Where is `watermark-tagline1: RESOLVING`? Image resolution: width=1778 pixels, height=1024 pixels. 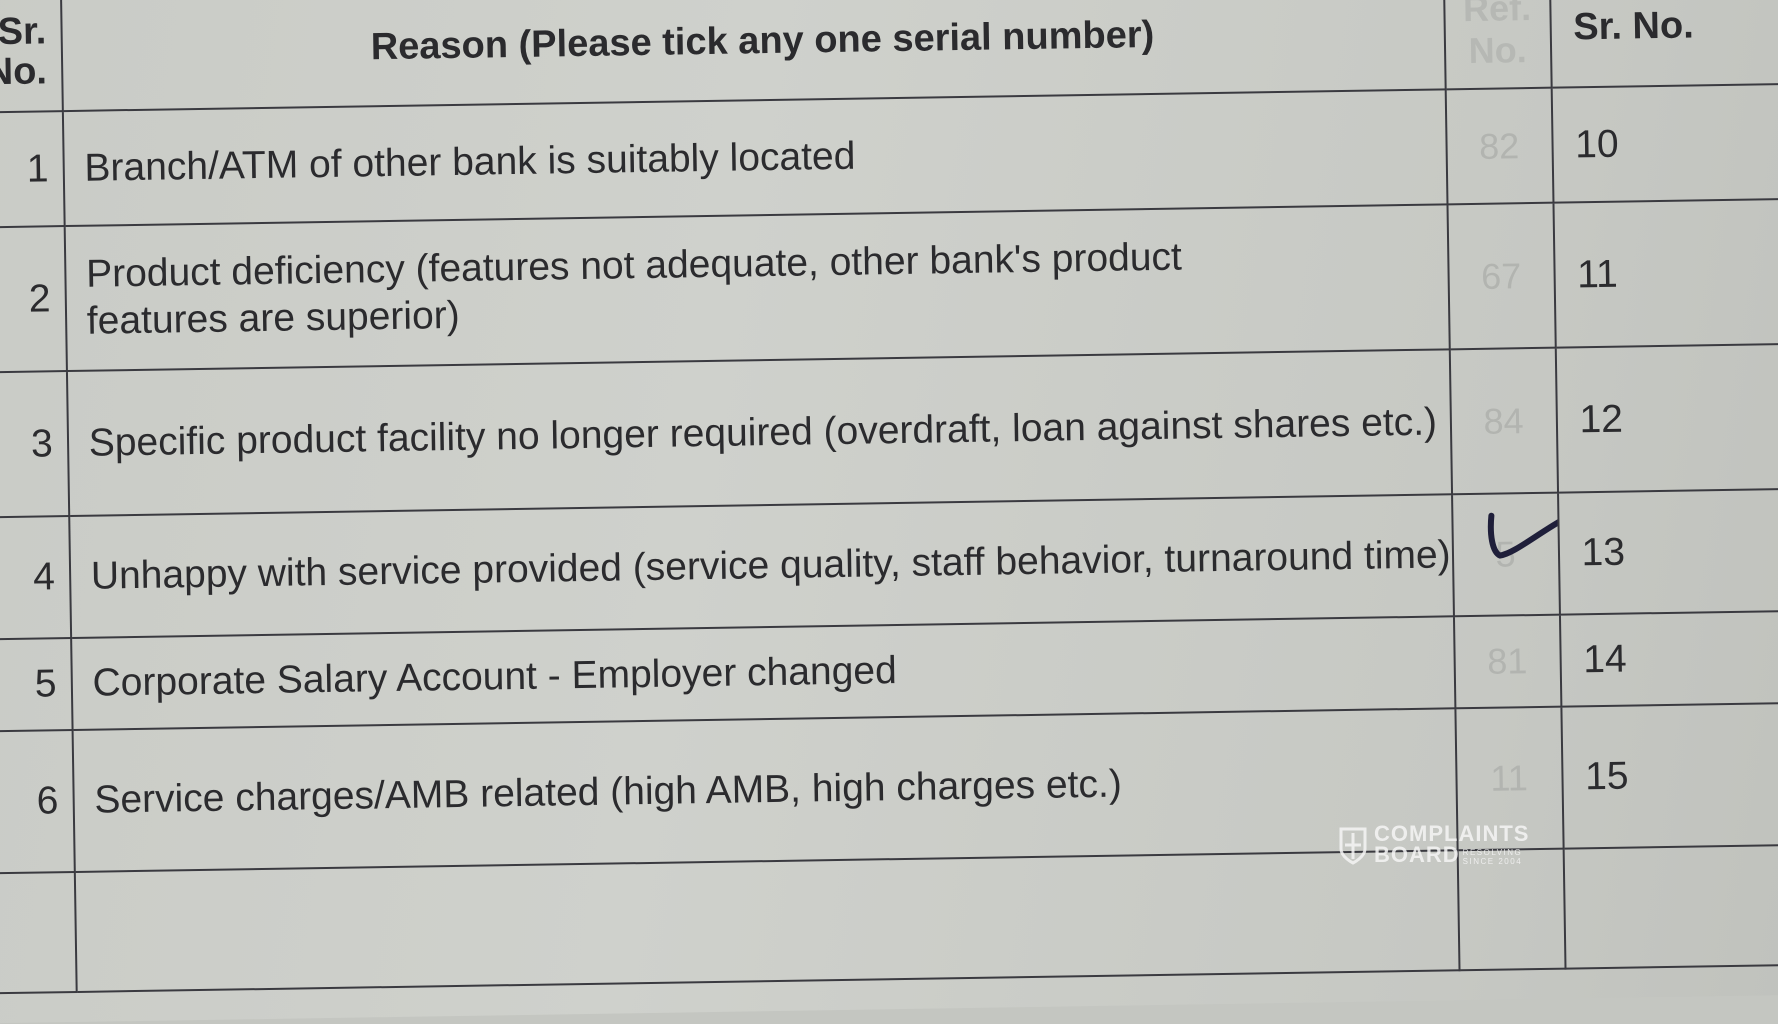 watermark-tagline1: RESOLVING is located at coordinates (1492, 852).